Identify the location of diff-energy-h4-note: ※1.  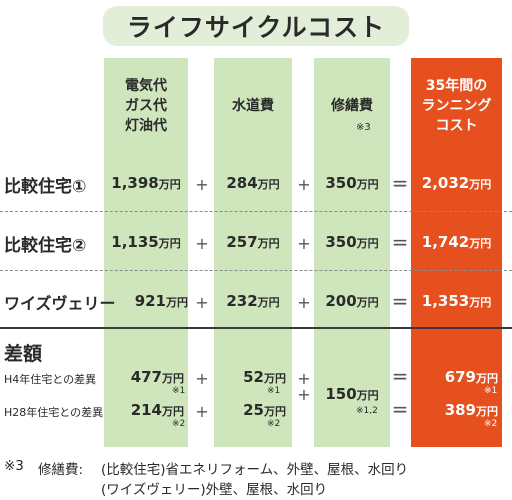
(179, 391).